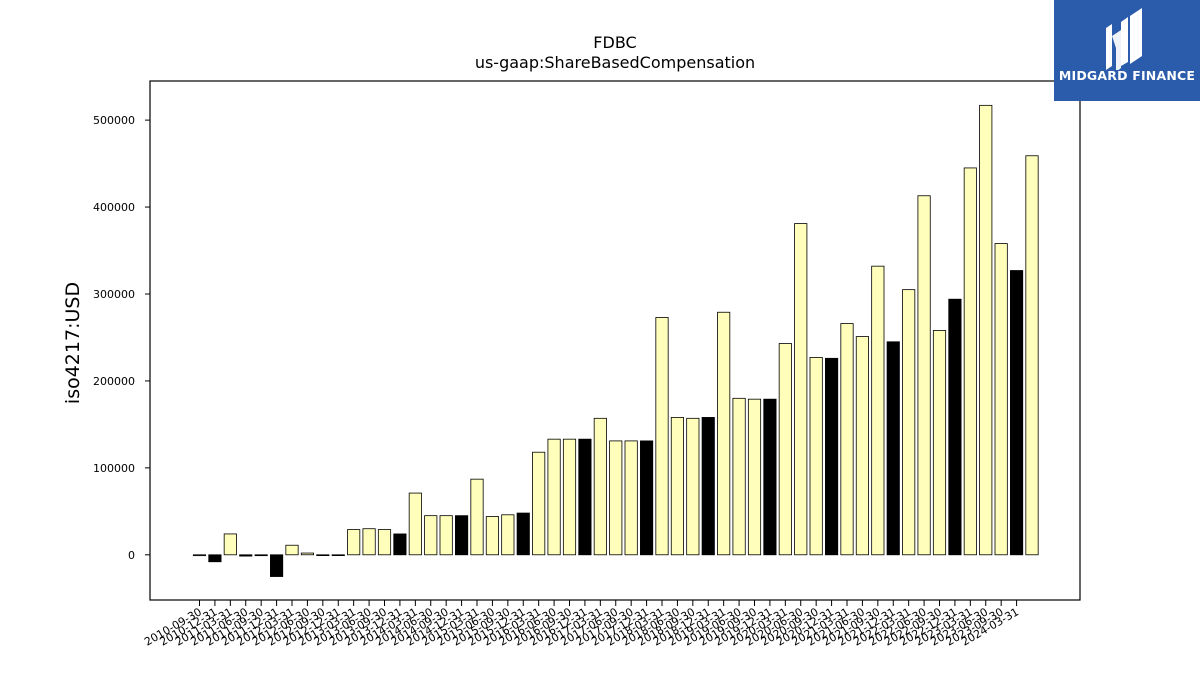 The height and width of the screenshot is (675, 1200). Describe the element at coordinates (114, 207) in the screenshot. I see `y-tick-label: 400000` at that location.